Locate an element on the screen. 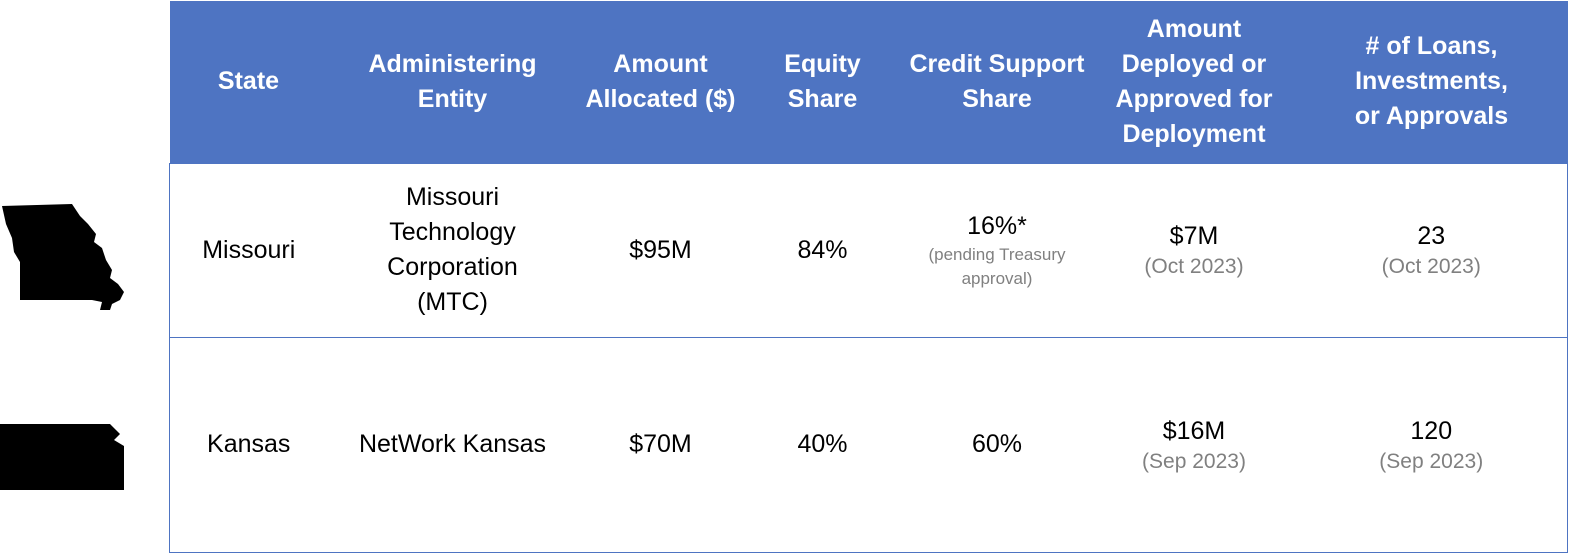 The width and height of the screenshot is (1575, 555). header-administering-entity: Administering Entity is located at coordinates (452, 82).